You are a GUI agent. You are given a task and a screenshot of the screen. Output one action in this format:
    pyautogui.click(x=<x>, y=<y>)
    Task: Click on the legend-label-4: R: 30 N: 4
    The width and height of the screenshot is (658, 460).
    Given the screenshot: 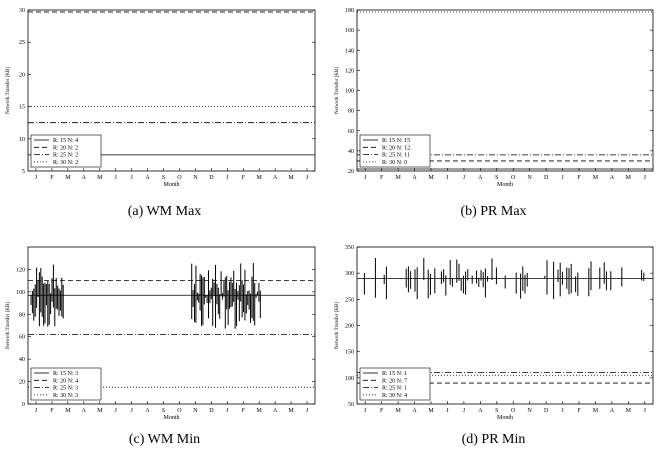 What is the action you would take?
    pyautogui.click(x=394, y=396)
    